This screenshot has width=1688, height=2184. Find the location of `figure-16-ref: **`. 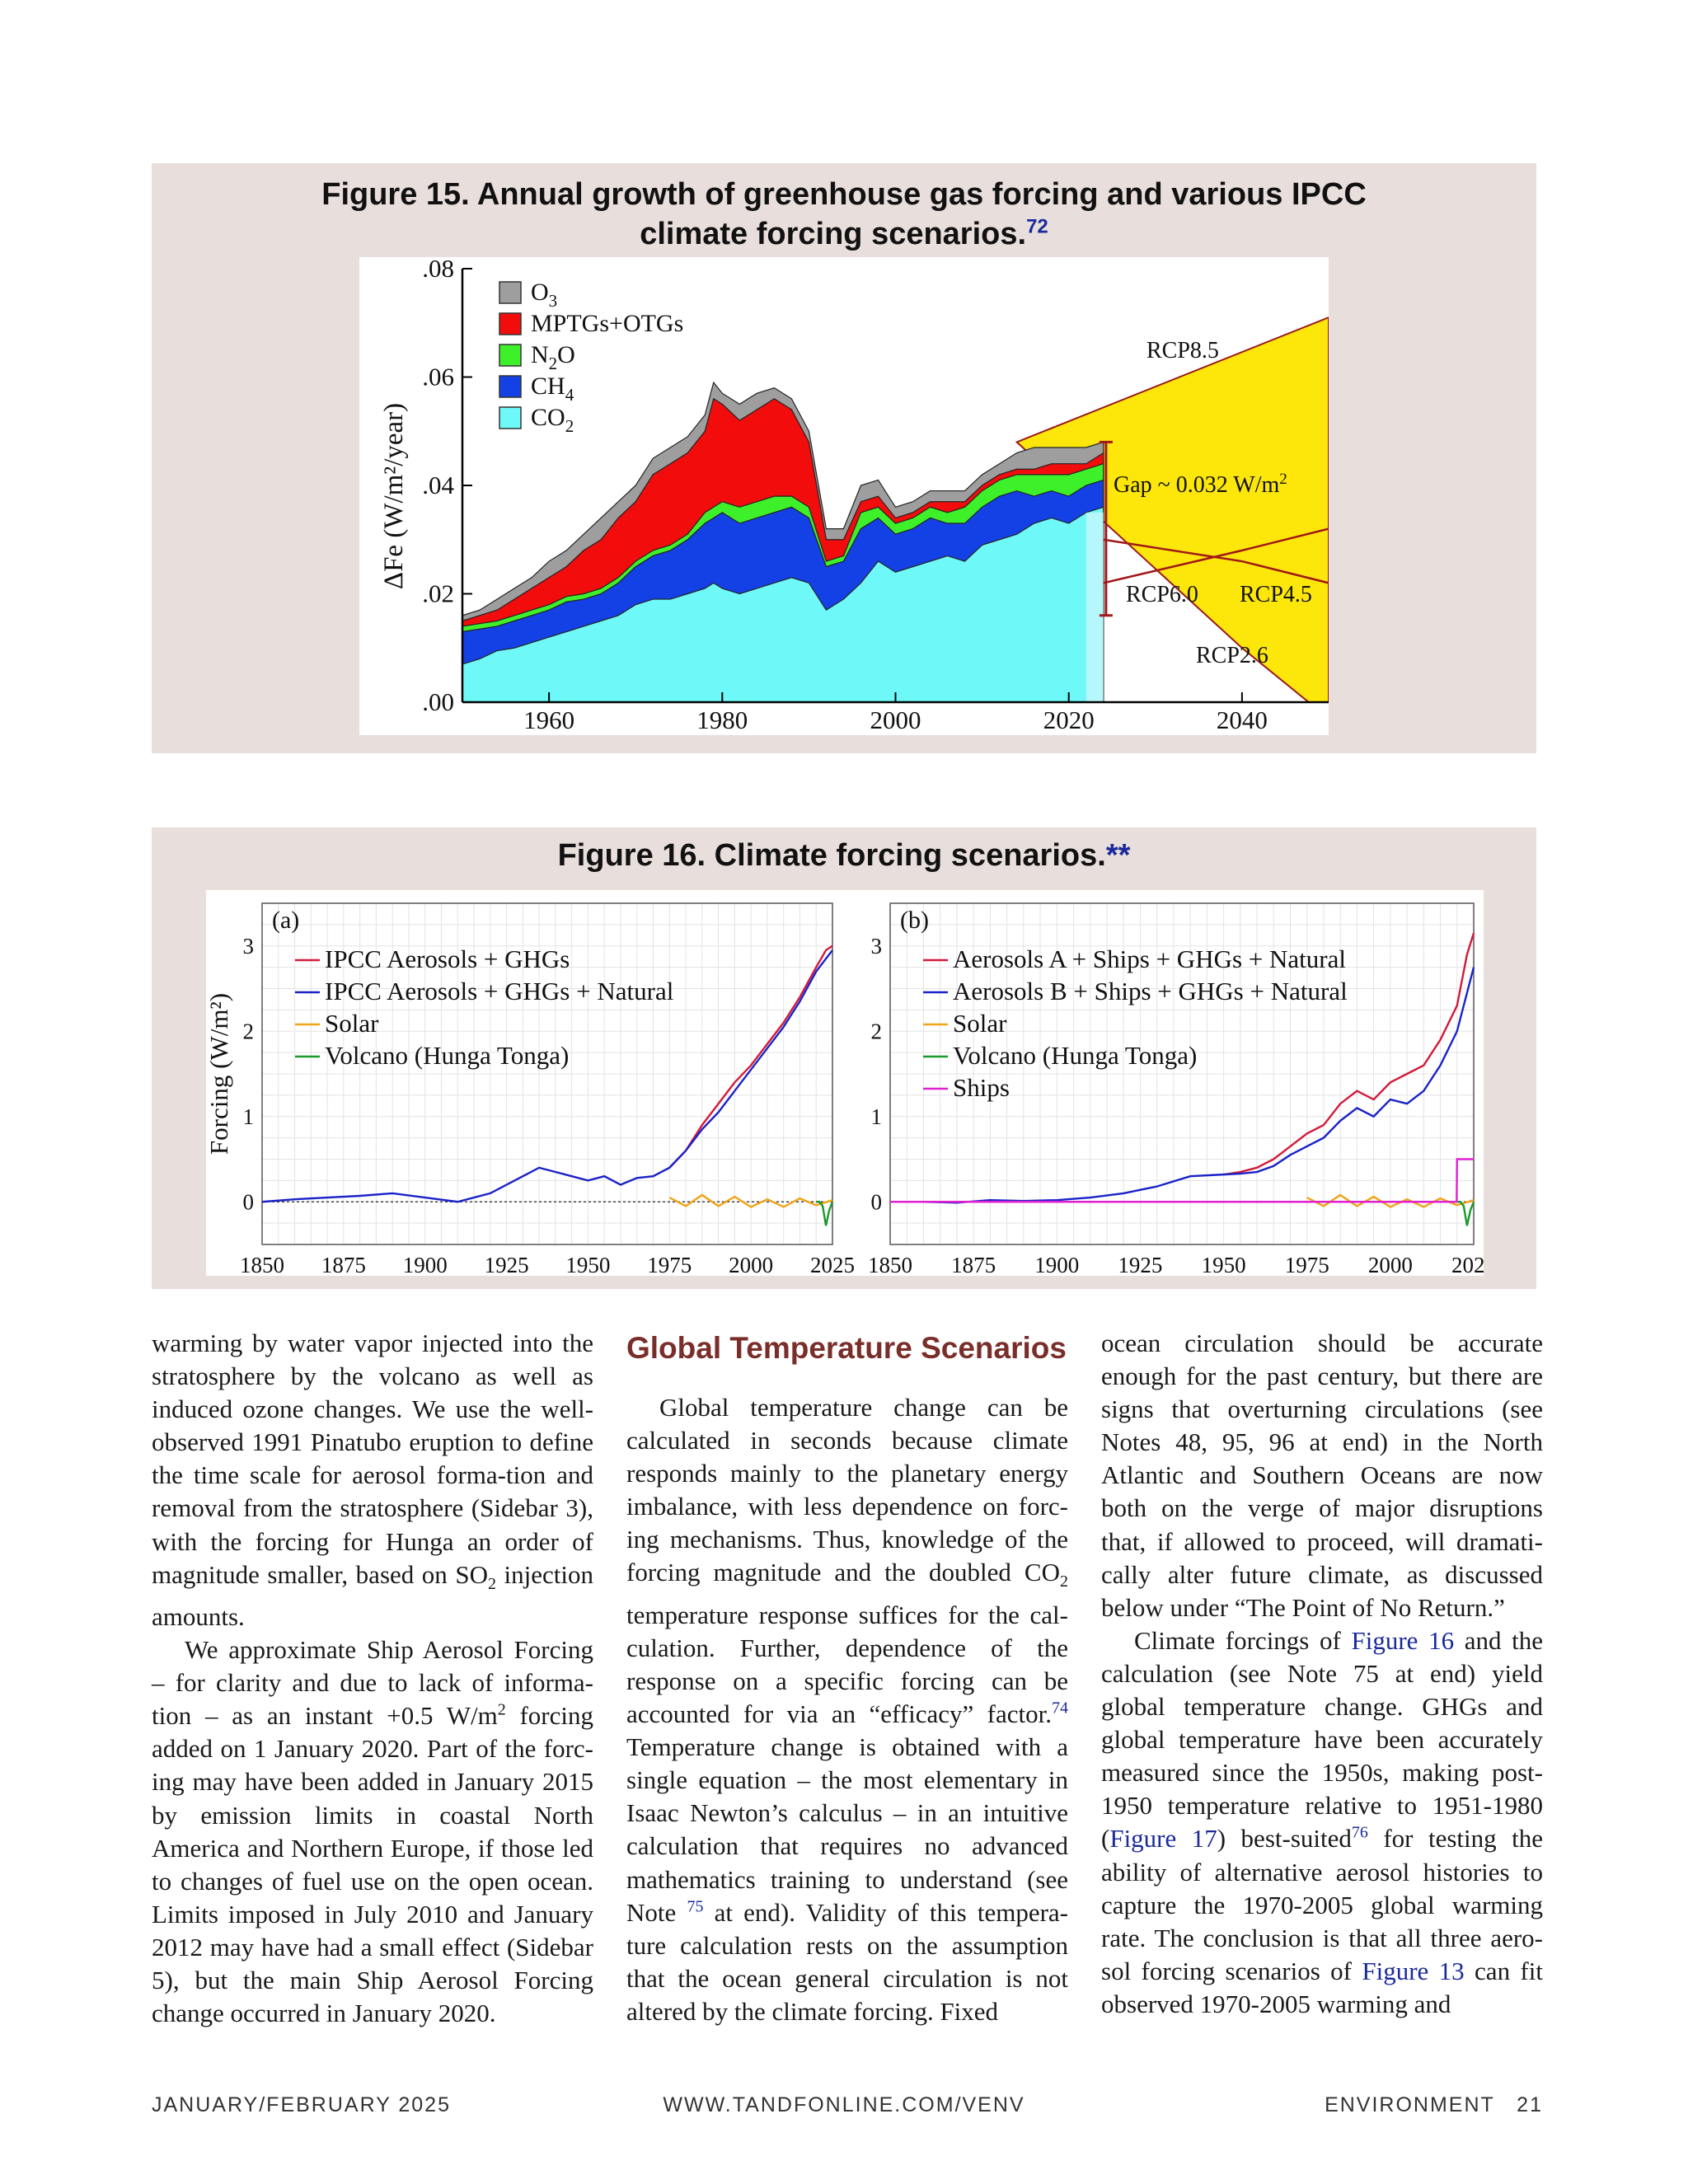

figure-16-ref: ** is located at coordinates (1118, 855).